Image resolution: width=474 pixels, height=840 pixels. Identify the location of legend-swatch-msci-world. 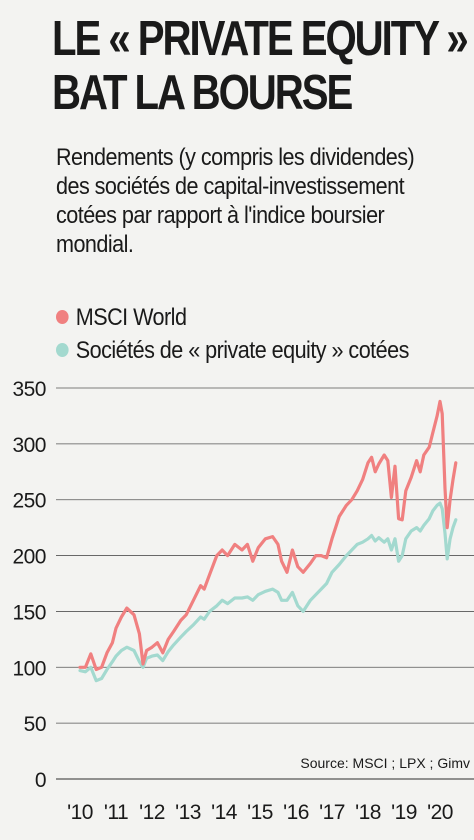
(62, 317).